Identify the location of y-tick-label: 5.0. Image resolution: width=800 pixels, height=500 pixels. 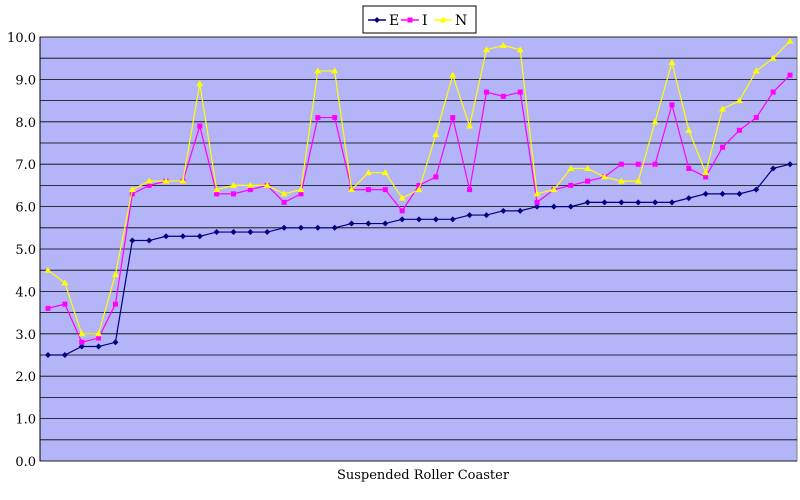
(25, 250).